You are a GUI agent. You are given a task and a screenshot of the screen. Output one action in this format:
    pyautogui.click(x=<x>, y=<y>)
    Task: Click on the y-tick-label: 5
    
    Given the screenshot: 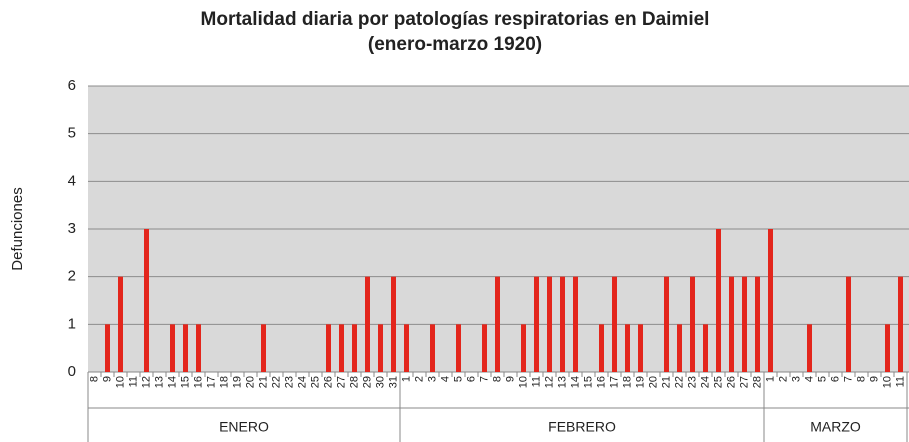 What is the action you would take?
    pyautogui.click(x=72, y=133)
    